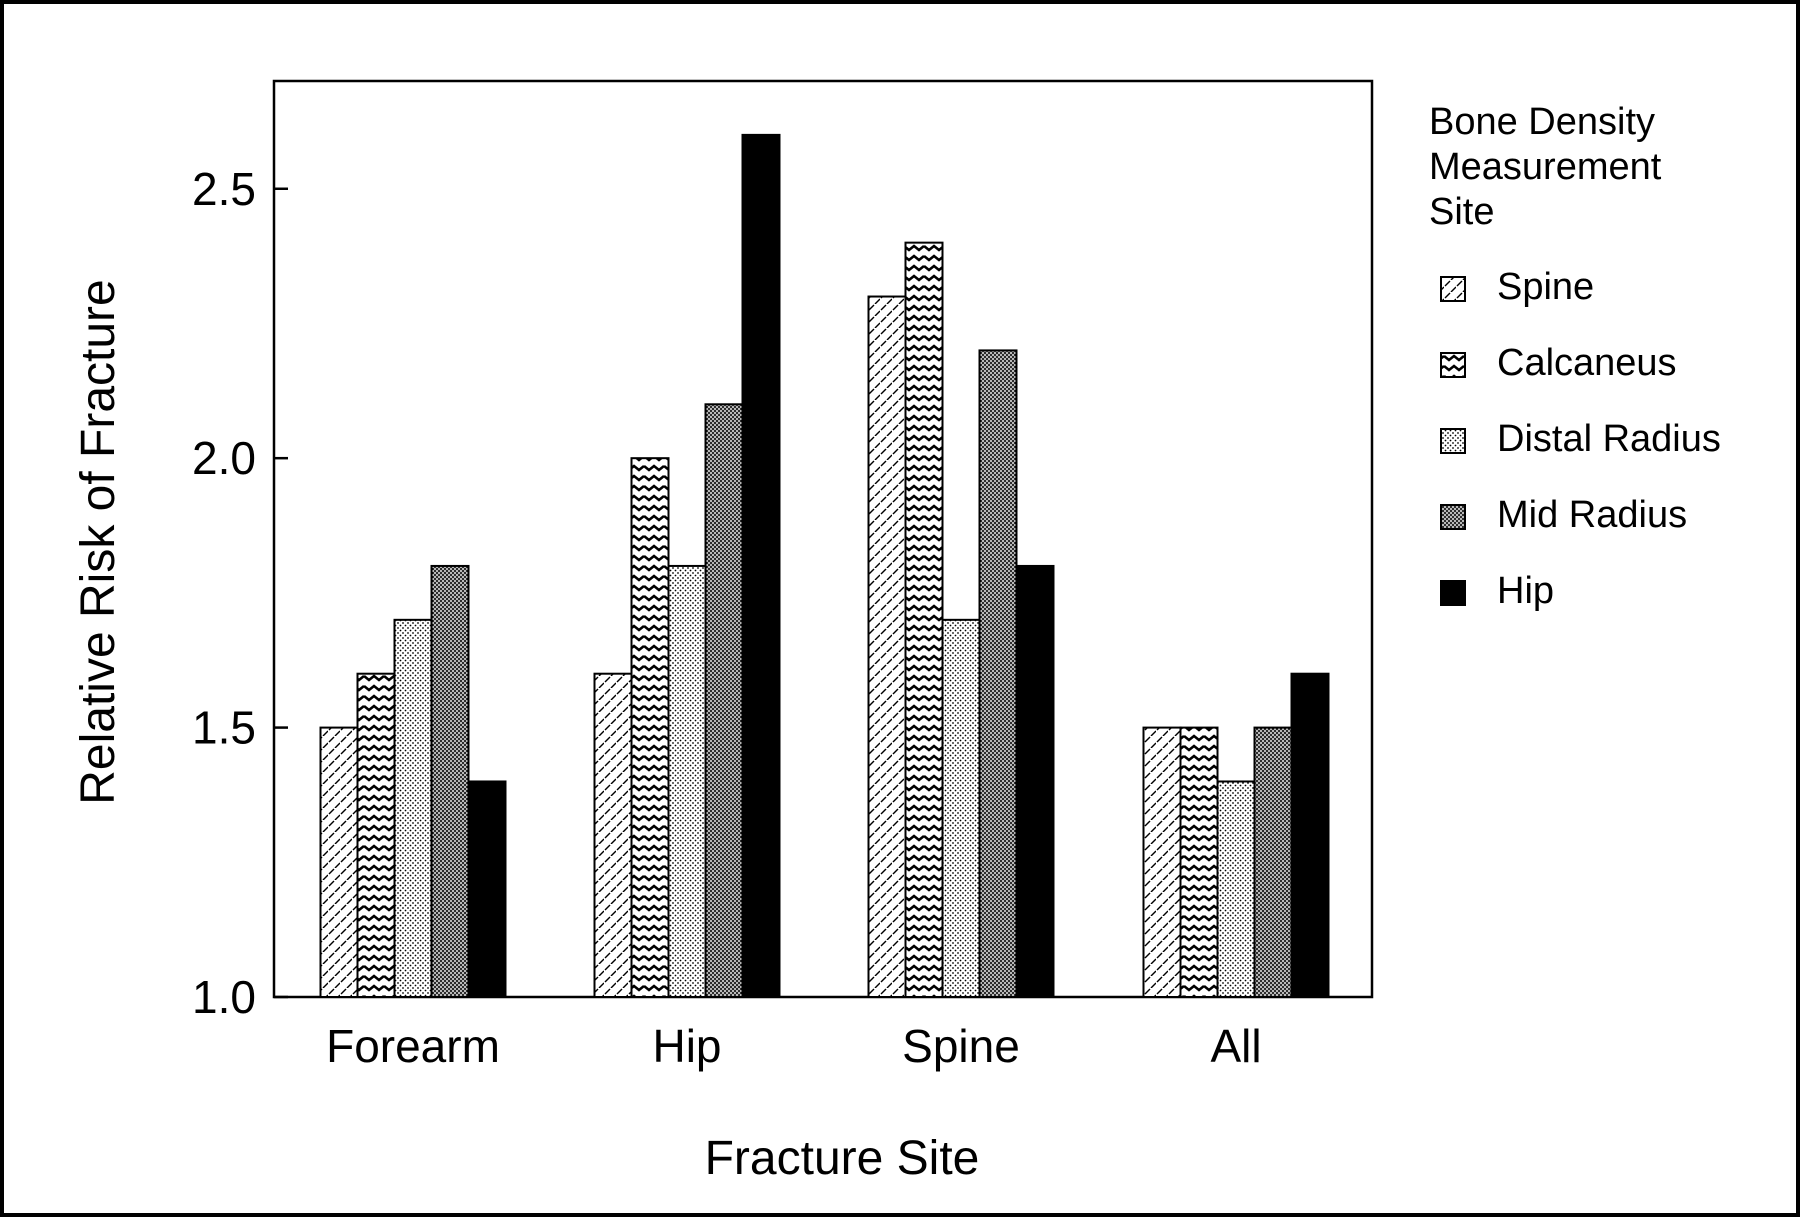 This screenshot has width=1800, height=1217. I want to click on y-axis-title: Relative Risk of Fracture, so click(98, 542).